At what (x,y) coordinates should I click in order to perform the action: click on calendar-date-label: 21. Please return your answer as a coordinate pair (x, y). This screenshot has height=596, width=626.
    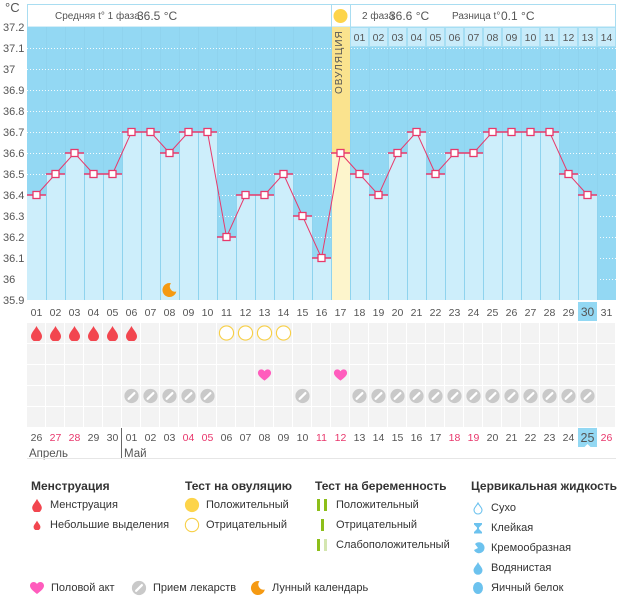
    Looking at the image, I should click on (512, 438).